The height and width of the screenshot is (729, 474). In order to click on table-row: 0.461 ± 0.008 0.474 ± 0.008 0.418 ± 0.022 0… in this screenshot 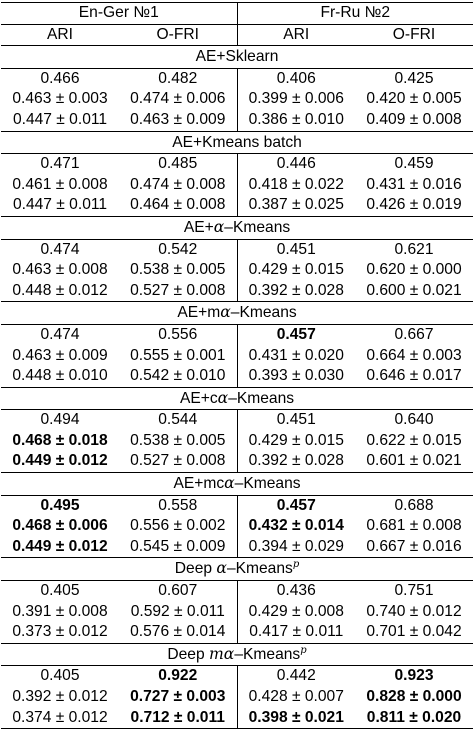, I will do `click(237, 185)`.